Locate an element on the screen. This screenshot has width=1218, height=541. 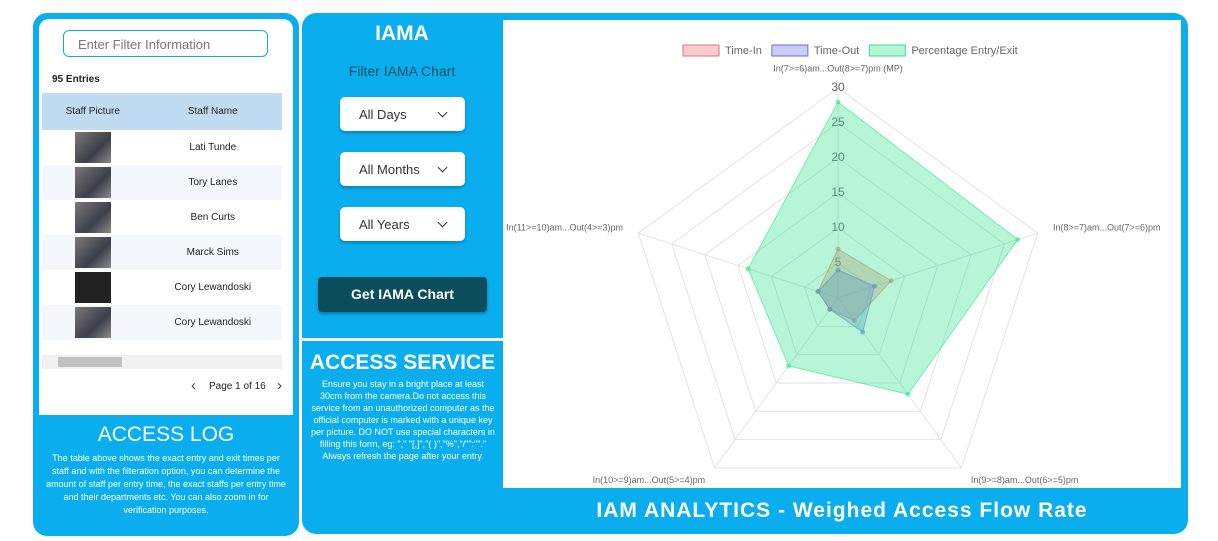
table-row: Marck Sims is located at coordinates (162, 252).